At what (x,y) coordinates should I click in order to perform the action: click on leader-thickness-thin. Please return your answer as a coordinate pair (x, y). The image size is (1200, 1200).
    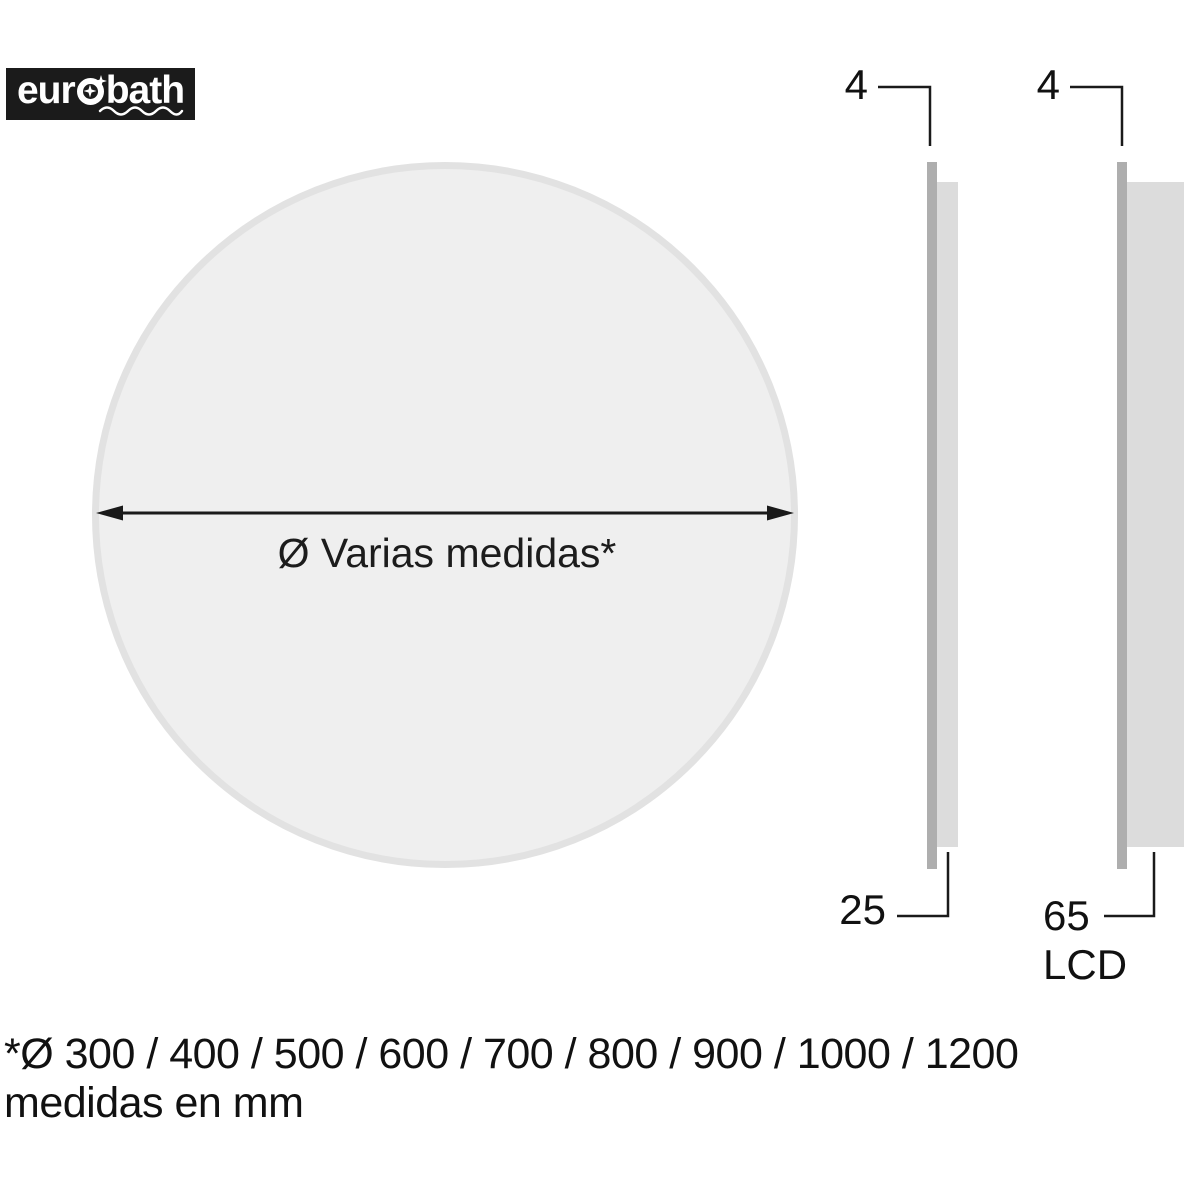
    Looking at the image, I should click on (904, 116).